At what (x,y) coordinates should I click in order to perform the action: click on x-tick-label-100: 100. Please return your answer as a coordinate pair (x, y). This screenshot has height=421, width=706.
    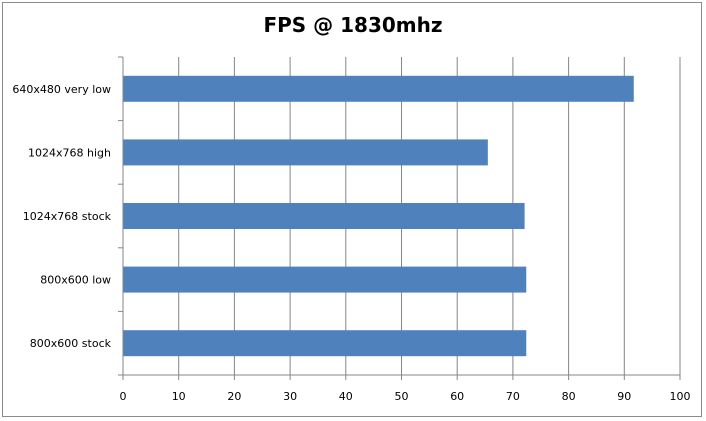
    Looking at the image, I should click on (680, 396).